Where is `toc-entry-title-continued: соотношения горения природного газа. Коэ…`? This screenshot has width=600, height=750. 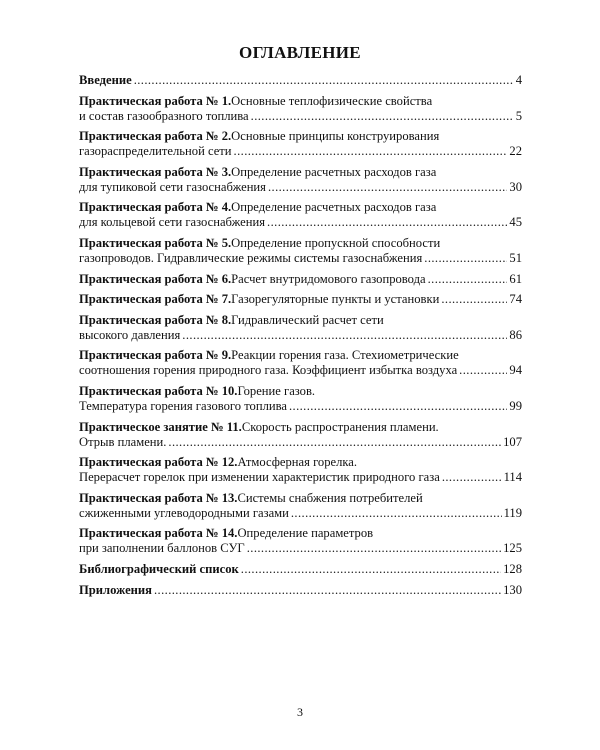 toc-entry-title-continued: соотношения горения природного газа. Коэ… is located at coordinates (268, 370).